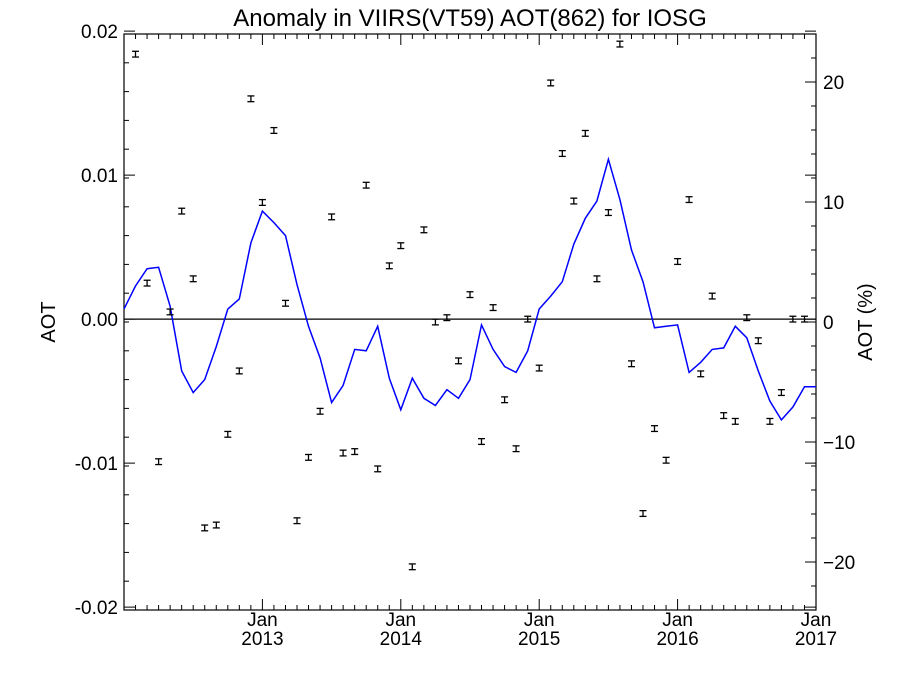 Image resolution: width=900 pixels, height=675 pixels. Describe the element at coordinates (866, 321) in the screenshot. I see `y-axis-label-right: AOT (%)` at that location.